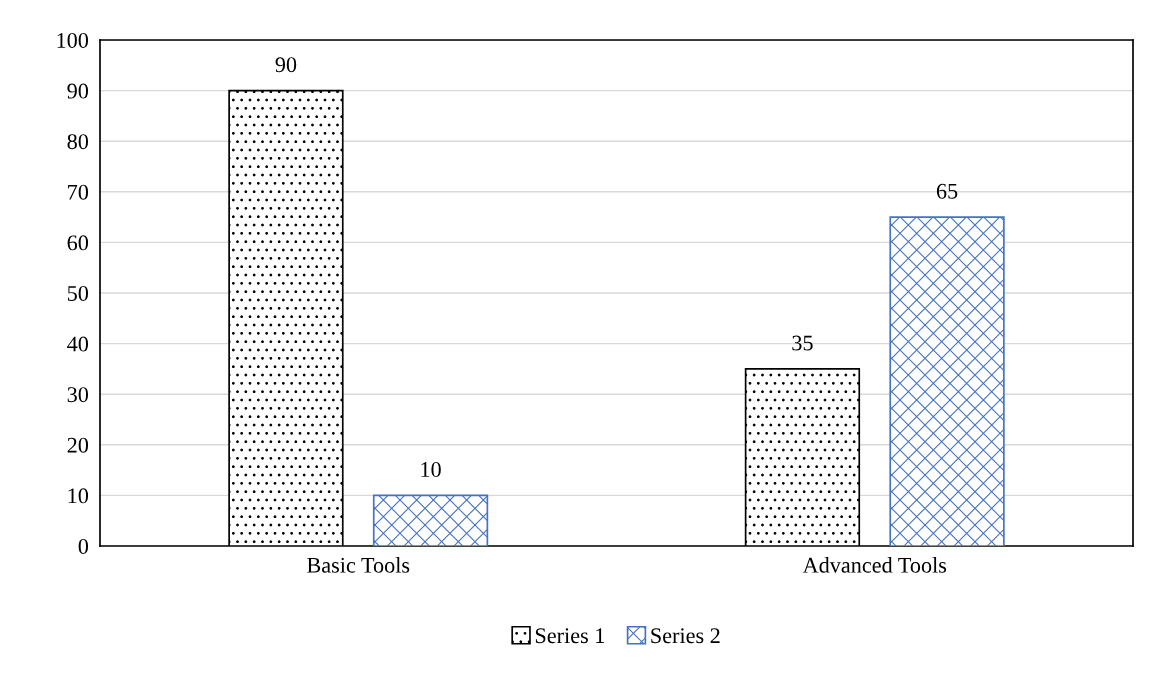 The height and width of the screenshot is (674, 1154). I want to click on data-label: 35, so click(802, 343).